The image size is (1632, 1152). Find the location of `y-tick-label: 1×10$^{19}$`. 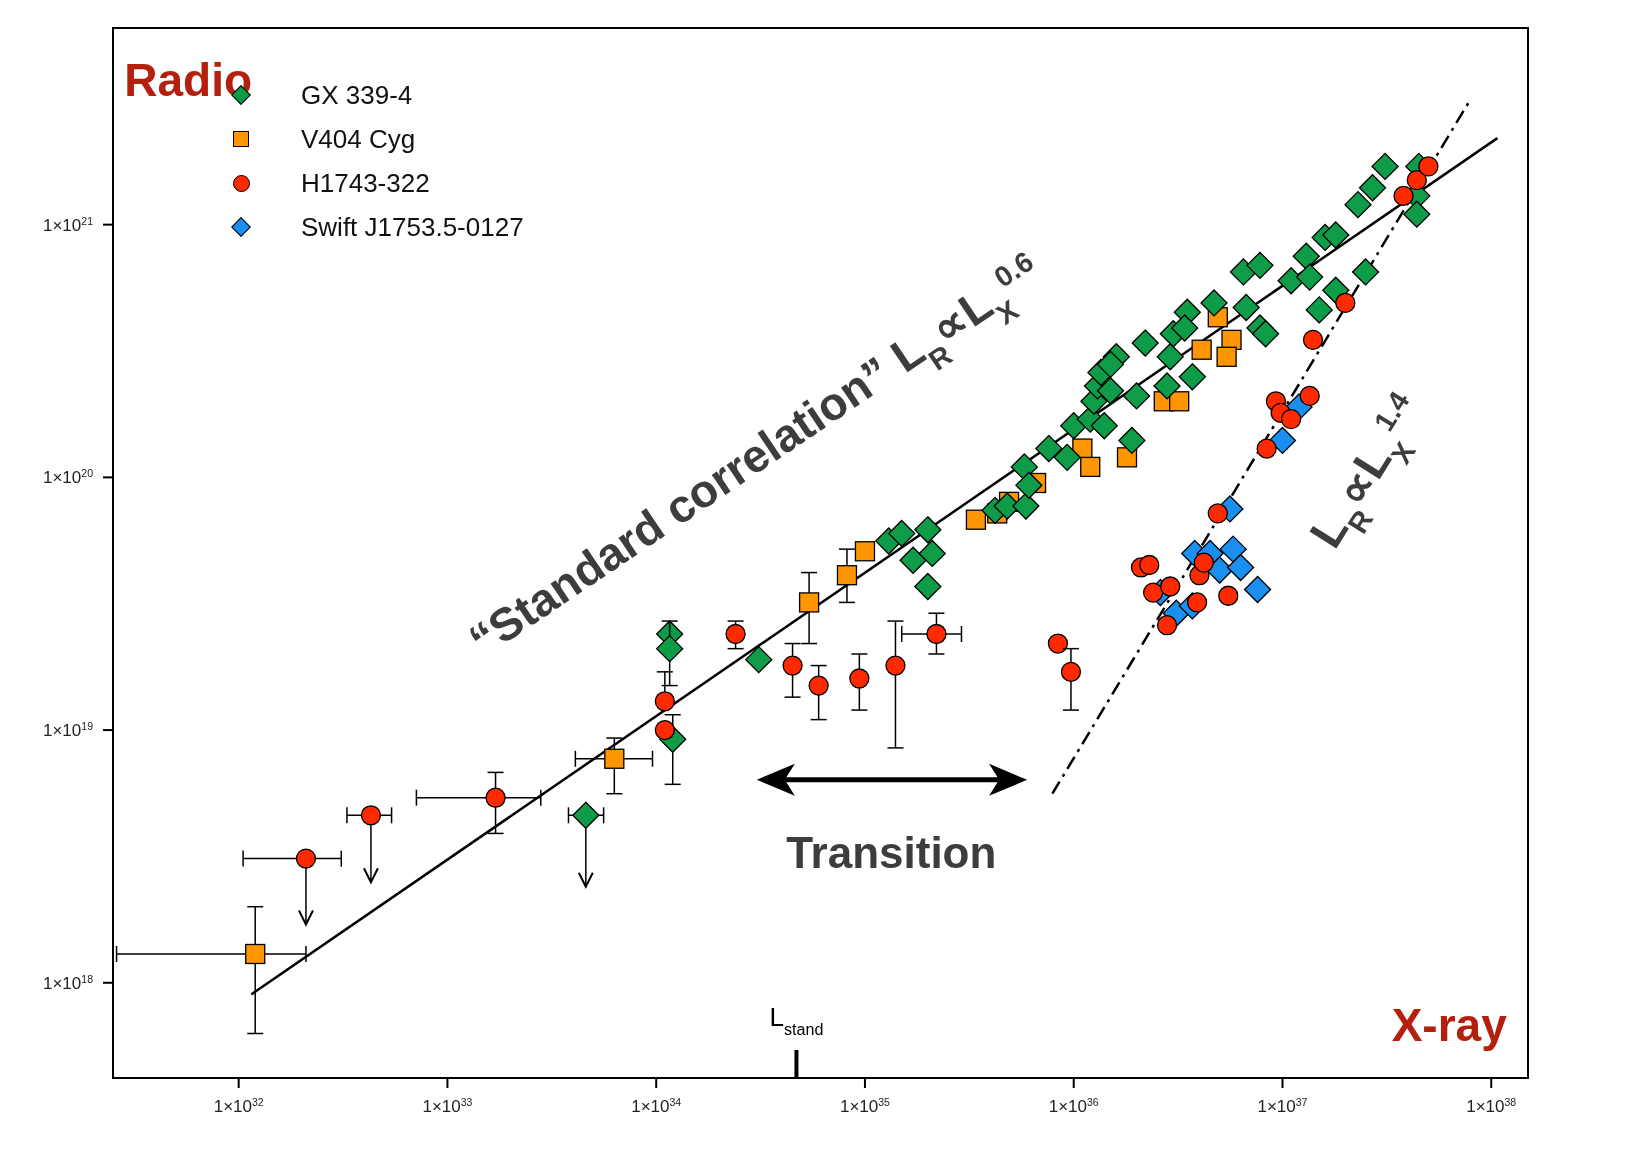

y-tick-label: 1×10$^{19}$ is located at coordinates (68, 730).